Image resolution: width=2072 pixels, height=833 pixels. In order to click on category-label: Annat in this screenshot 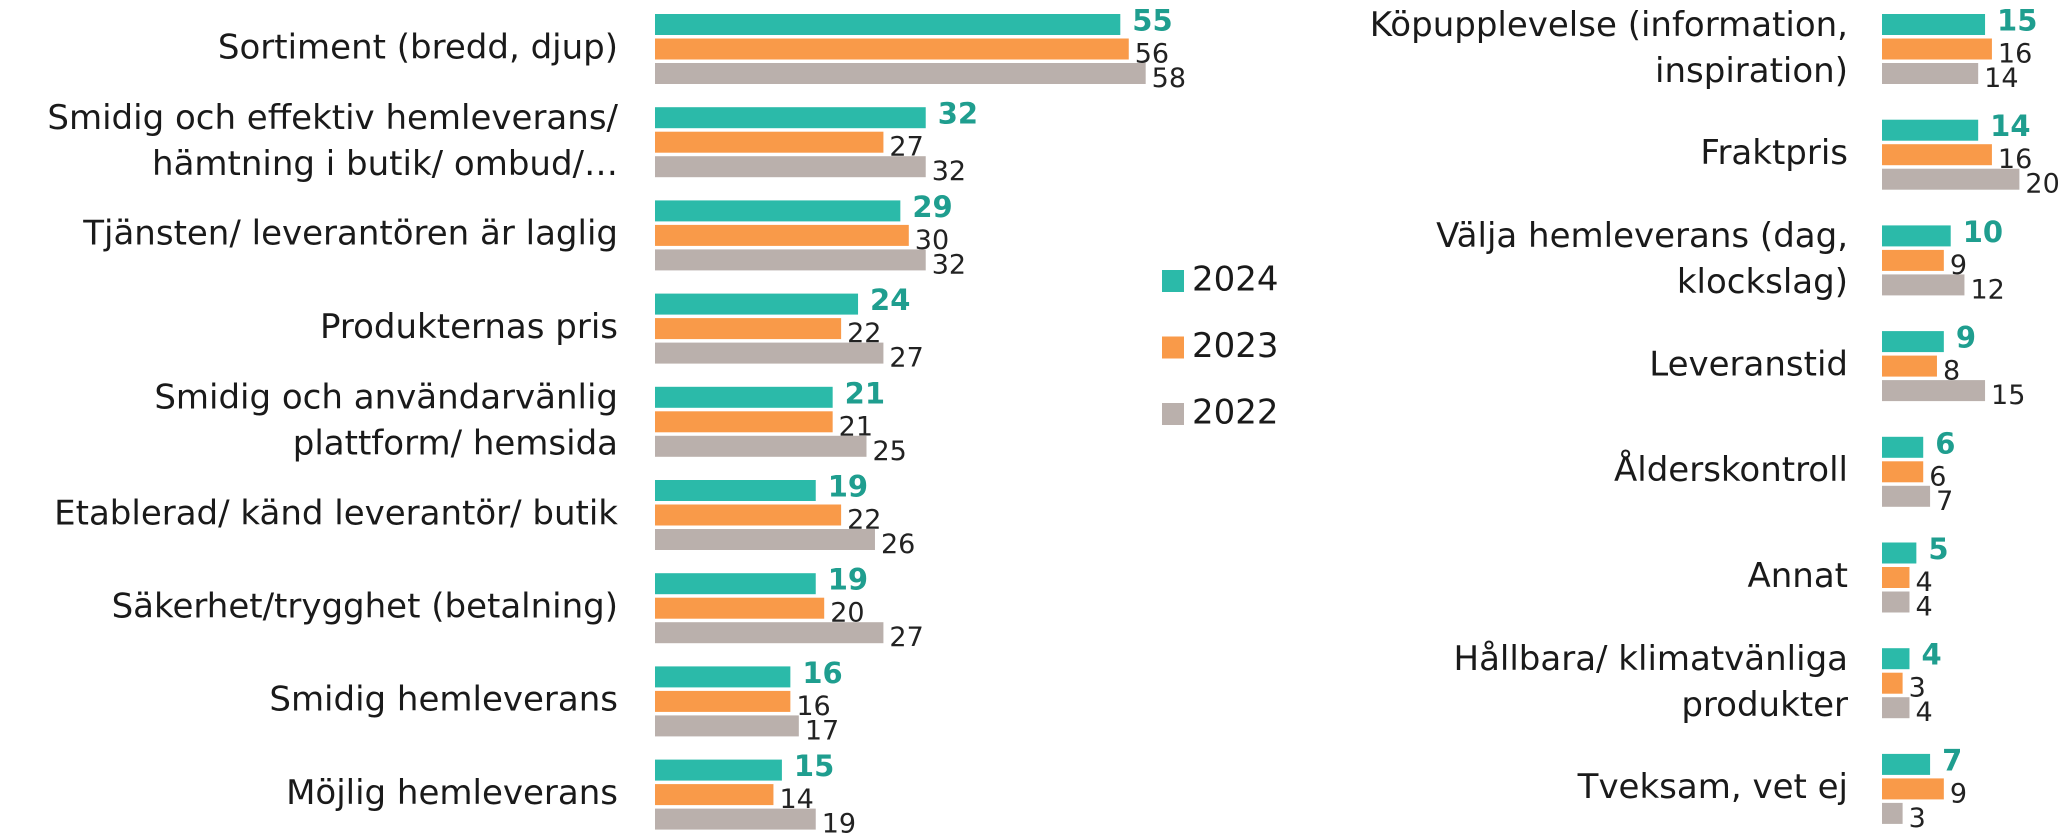, I will do `click(1797, 576)`.